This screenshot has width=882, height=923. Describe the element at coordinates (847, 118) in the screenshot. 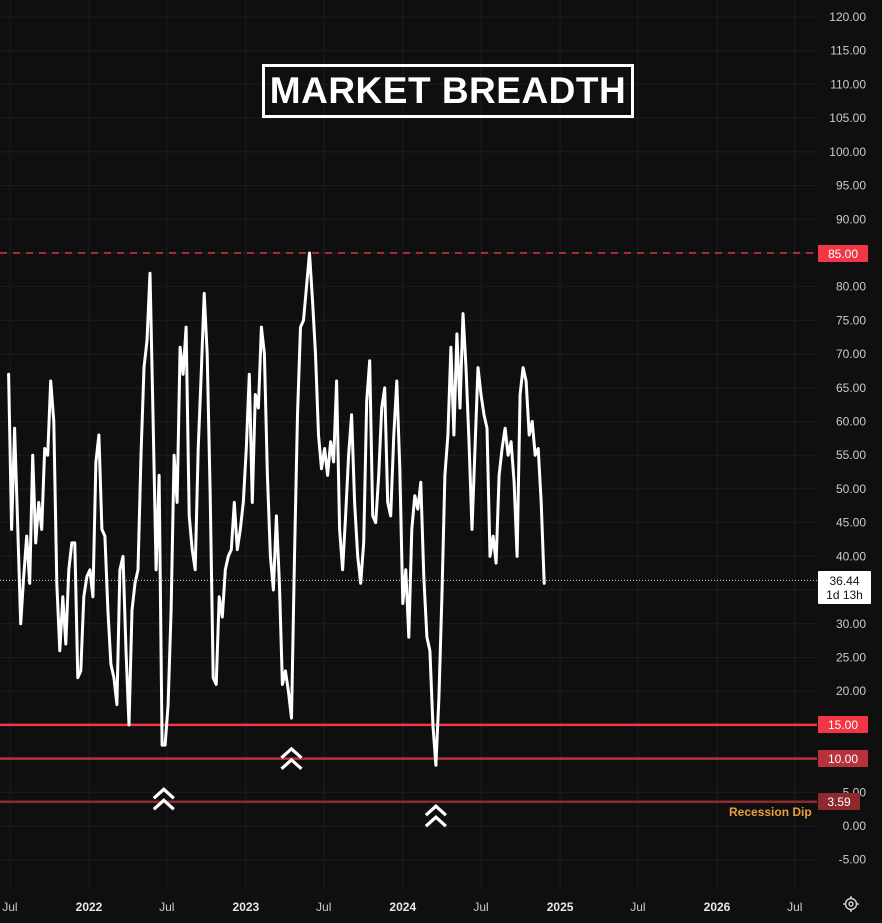

I see `y-tick-label: 105.00` at that location.